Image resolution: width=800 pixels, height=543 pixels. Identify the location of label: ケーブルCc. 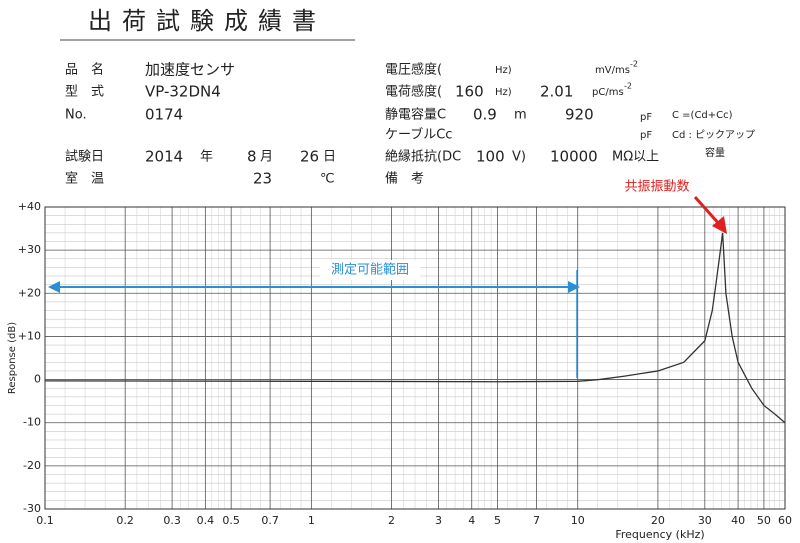
(418, 135).